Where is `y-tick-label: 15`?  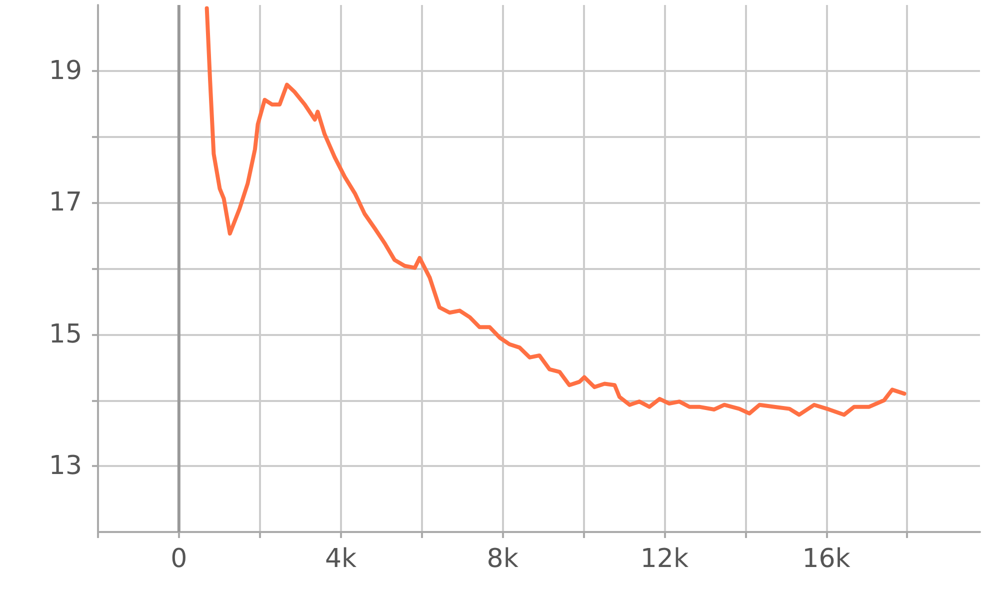
y-tick-label: 15 is located at coordinates (65, 334).